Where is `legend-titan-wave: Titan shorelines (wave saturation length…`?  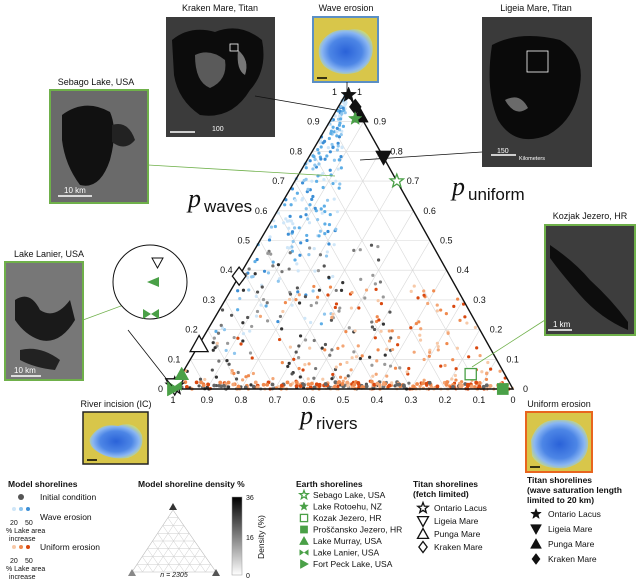 legend-titan-wave: Titan shorelines (wave saturation length… is located at coordinates (574, 520).